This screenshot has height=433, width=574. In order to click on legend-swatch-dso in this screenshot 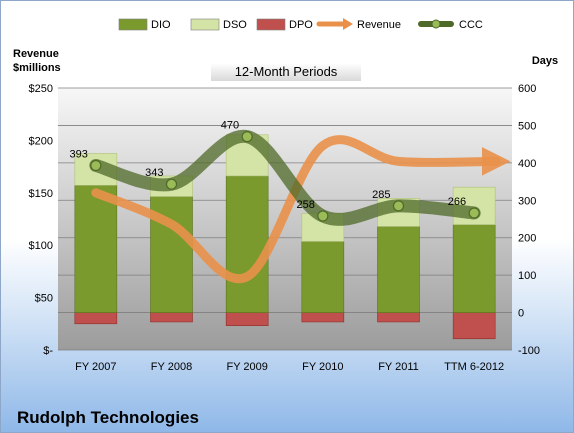, I will do `click(205, 24)`.